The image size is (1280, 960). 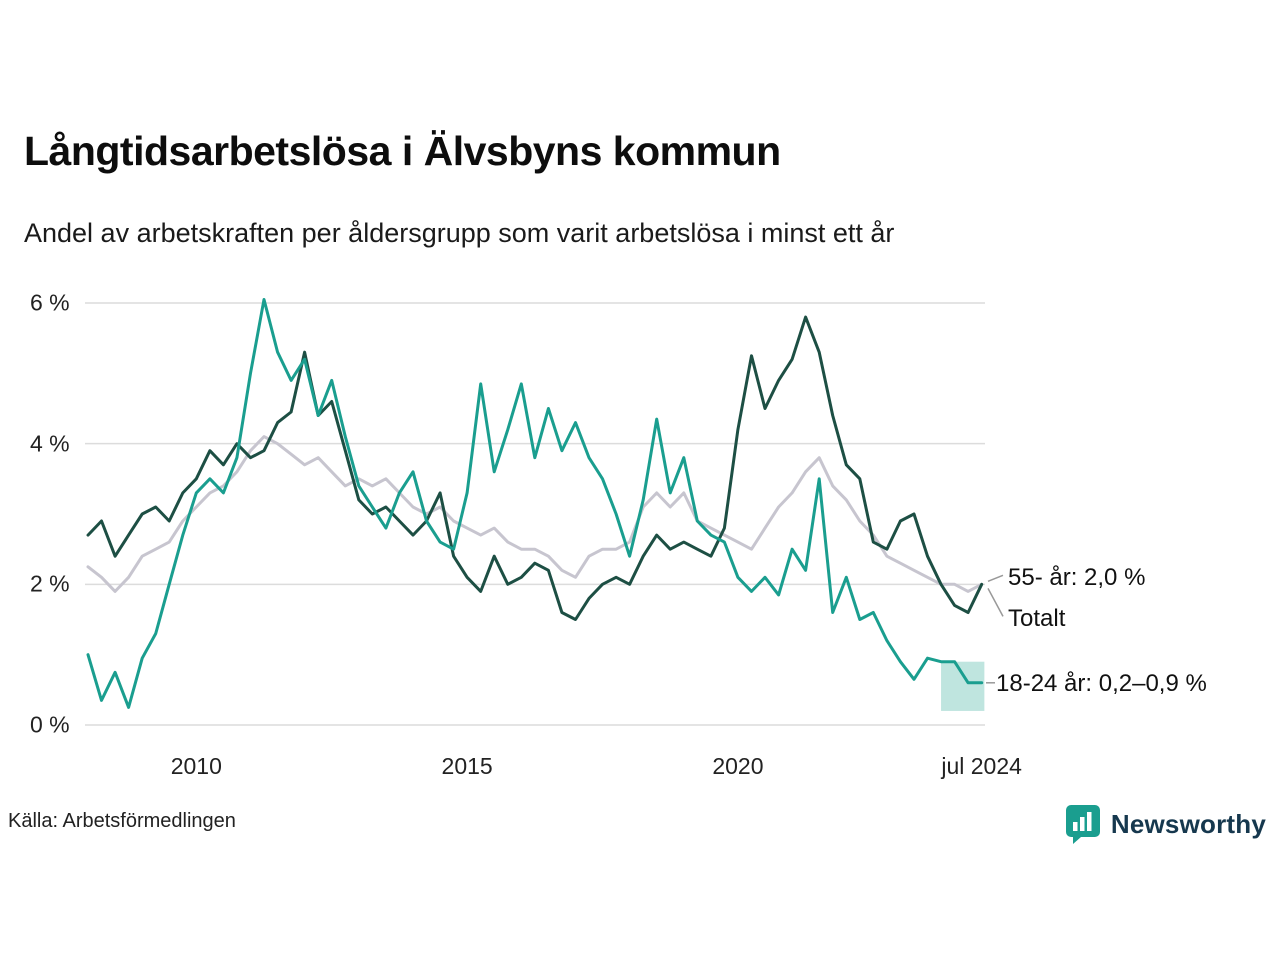 What do you see at coordinates (1077, 577) in the screenshot?
I see `annotation-55-plus: 55- år: 2,0 %` at bounding box center [1077, 577].